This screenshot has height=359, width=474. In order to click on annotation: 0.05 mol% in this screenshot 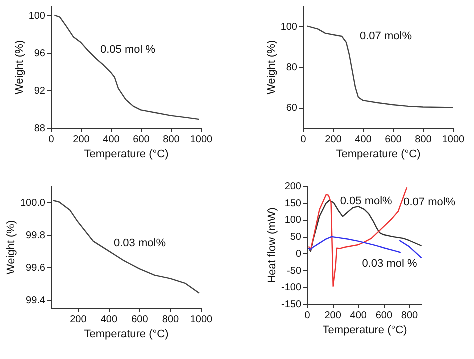, I will do `click(366, 201)`.